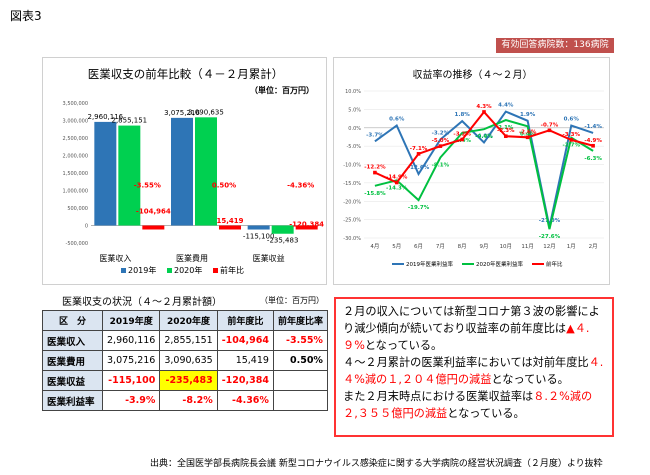  Describe the element at coordinates (206, 112) in the screenshot. I see `data-label: 3,090,635` at that location.